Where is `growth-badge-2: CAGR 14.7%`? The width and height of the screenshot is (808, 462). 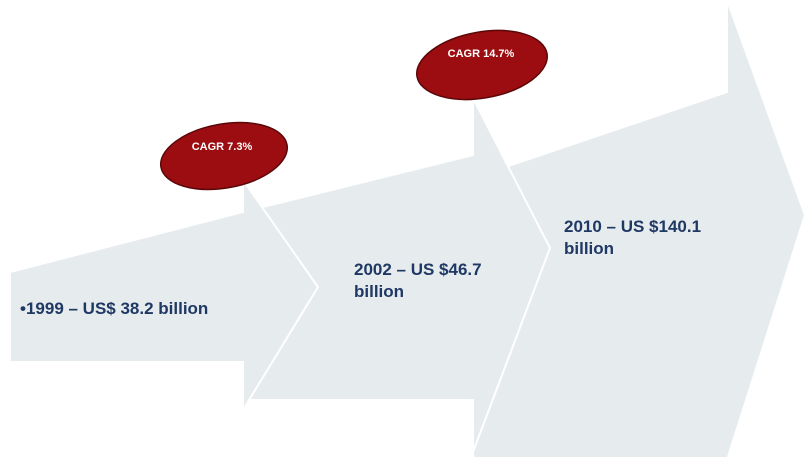
growth-badge-2: CAGR 14.7% is located at coordinates (482, 65).